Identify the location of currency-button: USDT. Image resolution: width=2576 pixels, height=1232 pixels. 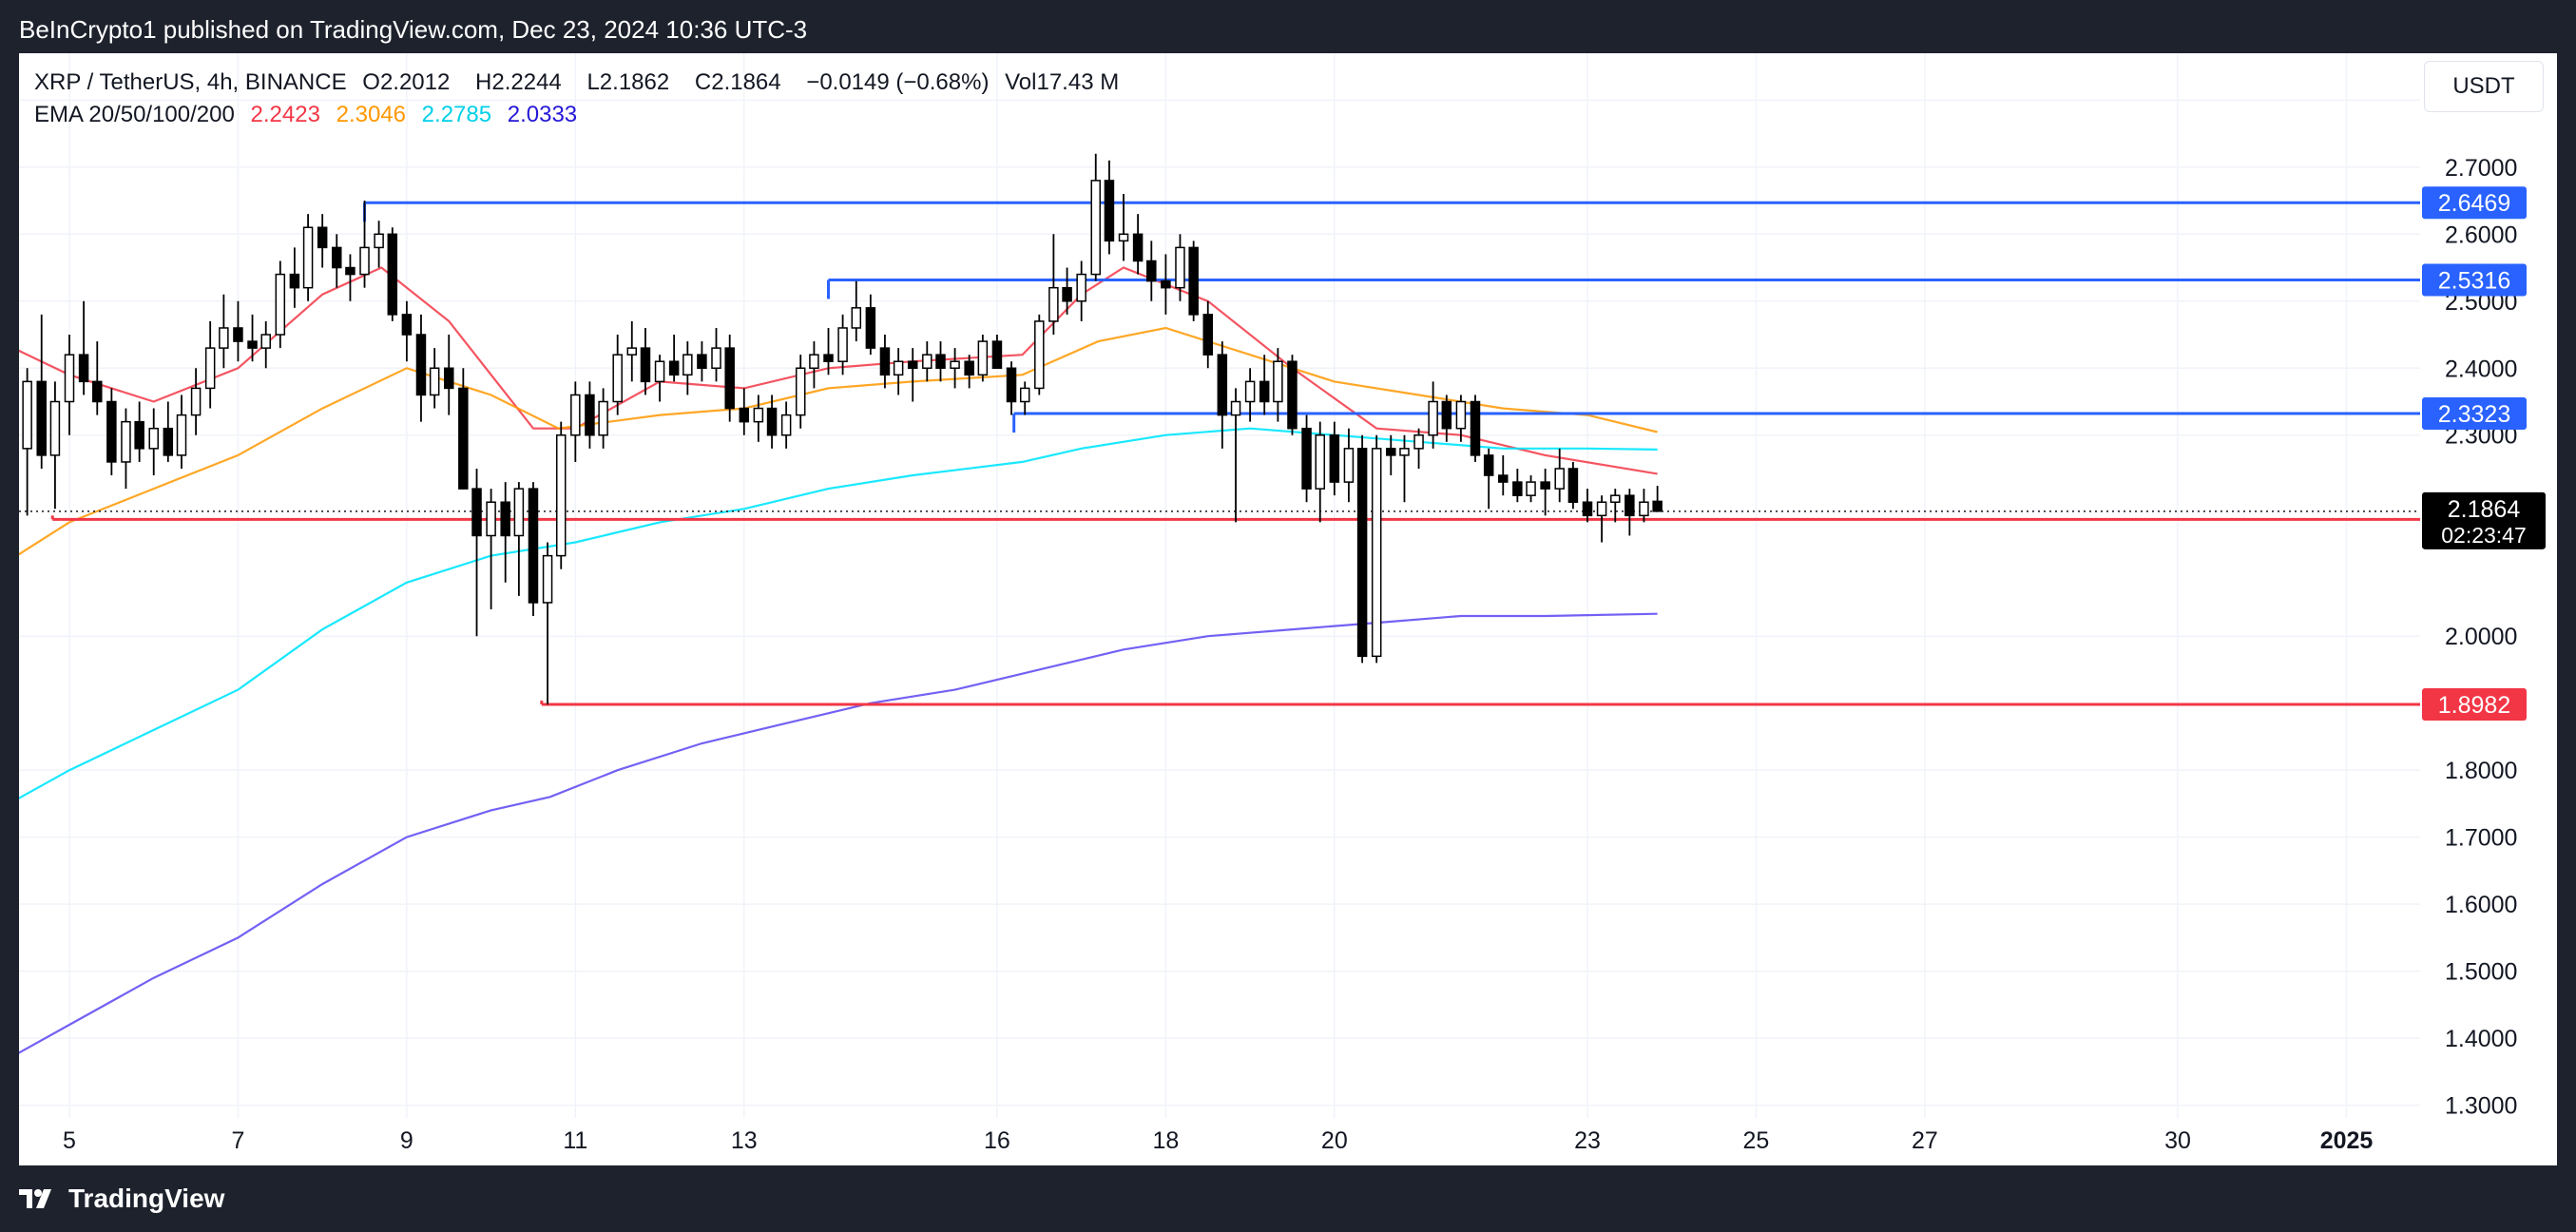
(2484, 87).